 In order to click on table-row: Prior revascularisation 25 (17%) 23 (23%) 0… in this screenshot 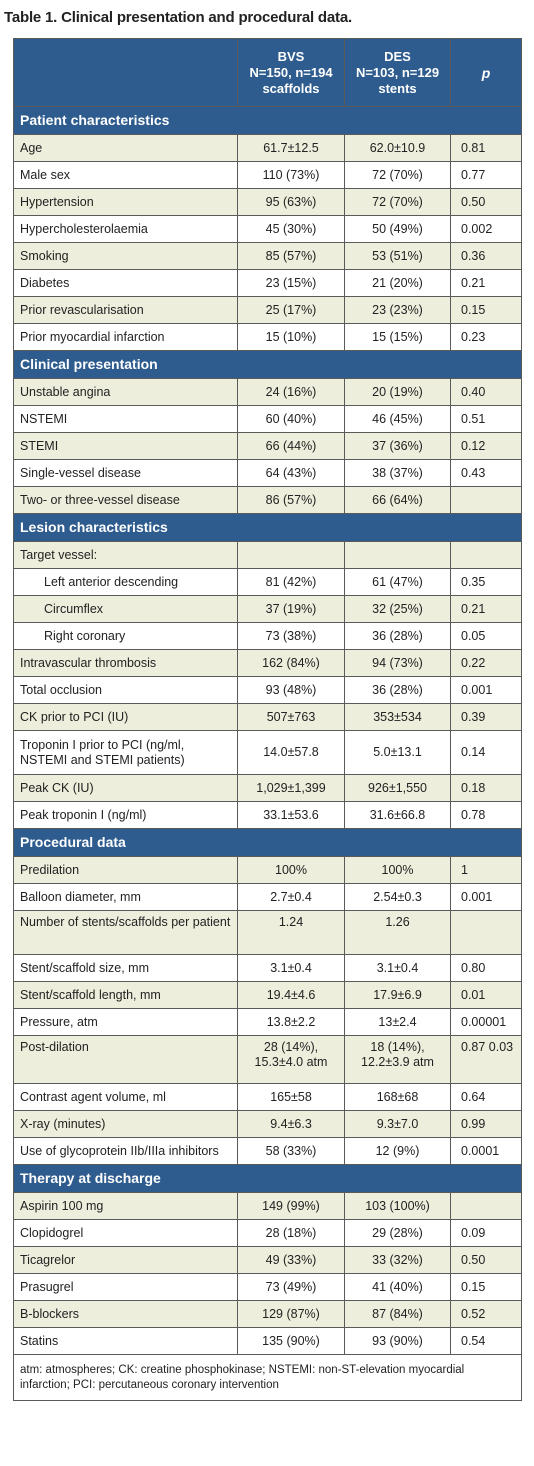, I will do `click(267, 310)`.